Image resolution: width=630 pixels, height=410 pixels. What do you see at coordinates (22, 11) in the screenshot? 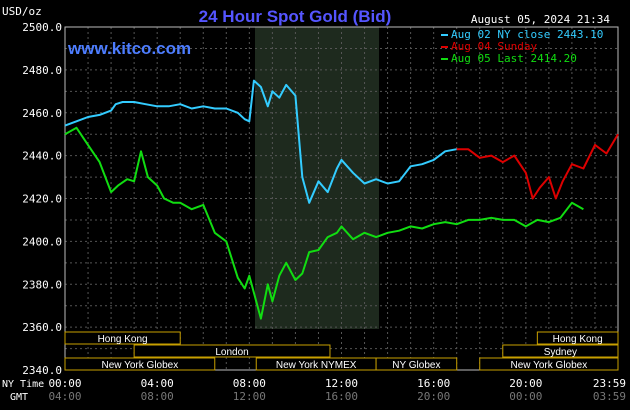
I see `y-unit-label: USD/oz` at bounding box center [22, 11].